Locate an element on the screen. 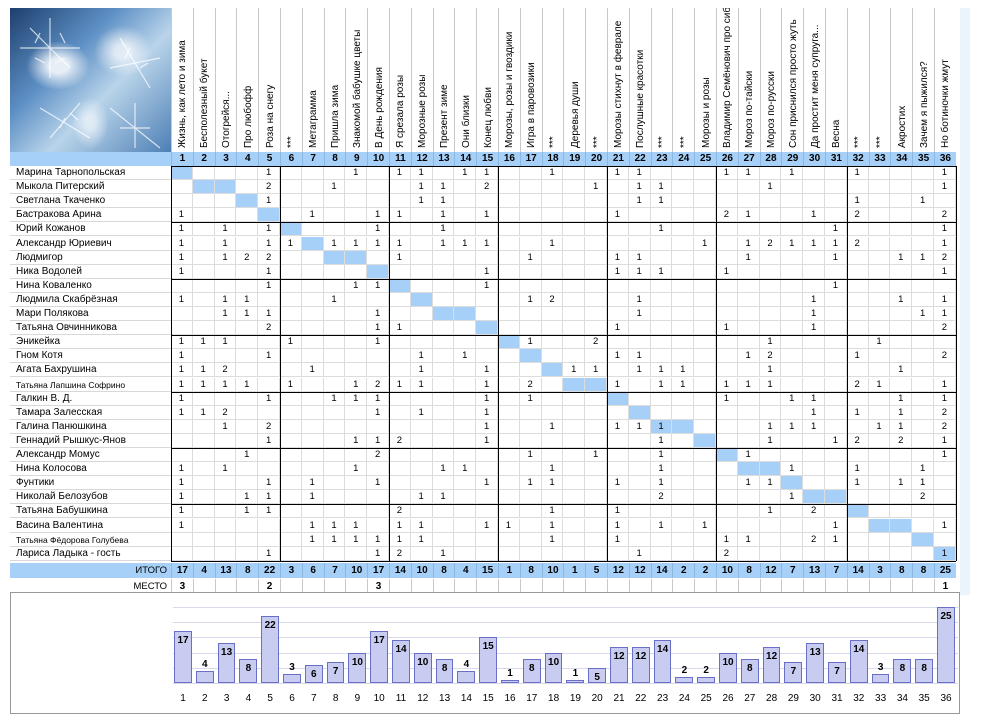 The height and width of the screenshot is (720, 990). chart-x-tick: 22 is located at coordinates (641, 698).